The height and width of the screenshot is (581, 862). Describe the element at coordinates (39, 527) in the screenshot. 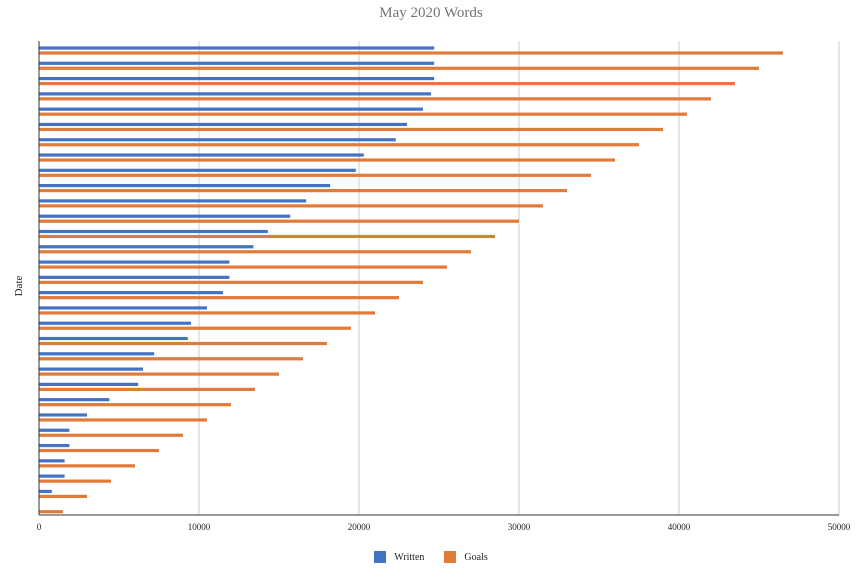

I see `x-tick-label-0: 0` at that location.